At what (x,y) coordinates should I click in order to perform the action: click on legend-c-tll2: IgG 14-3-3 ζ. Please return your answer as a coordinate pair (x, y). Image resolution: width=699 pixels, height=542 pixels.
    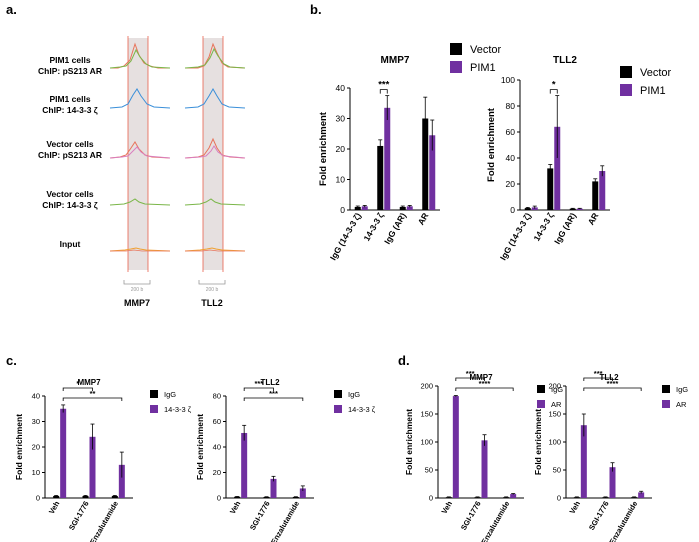
    Looking at the image, I should click on (355, 402).